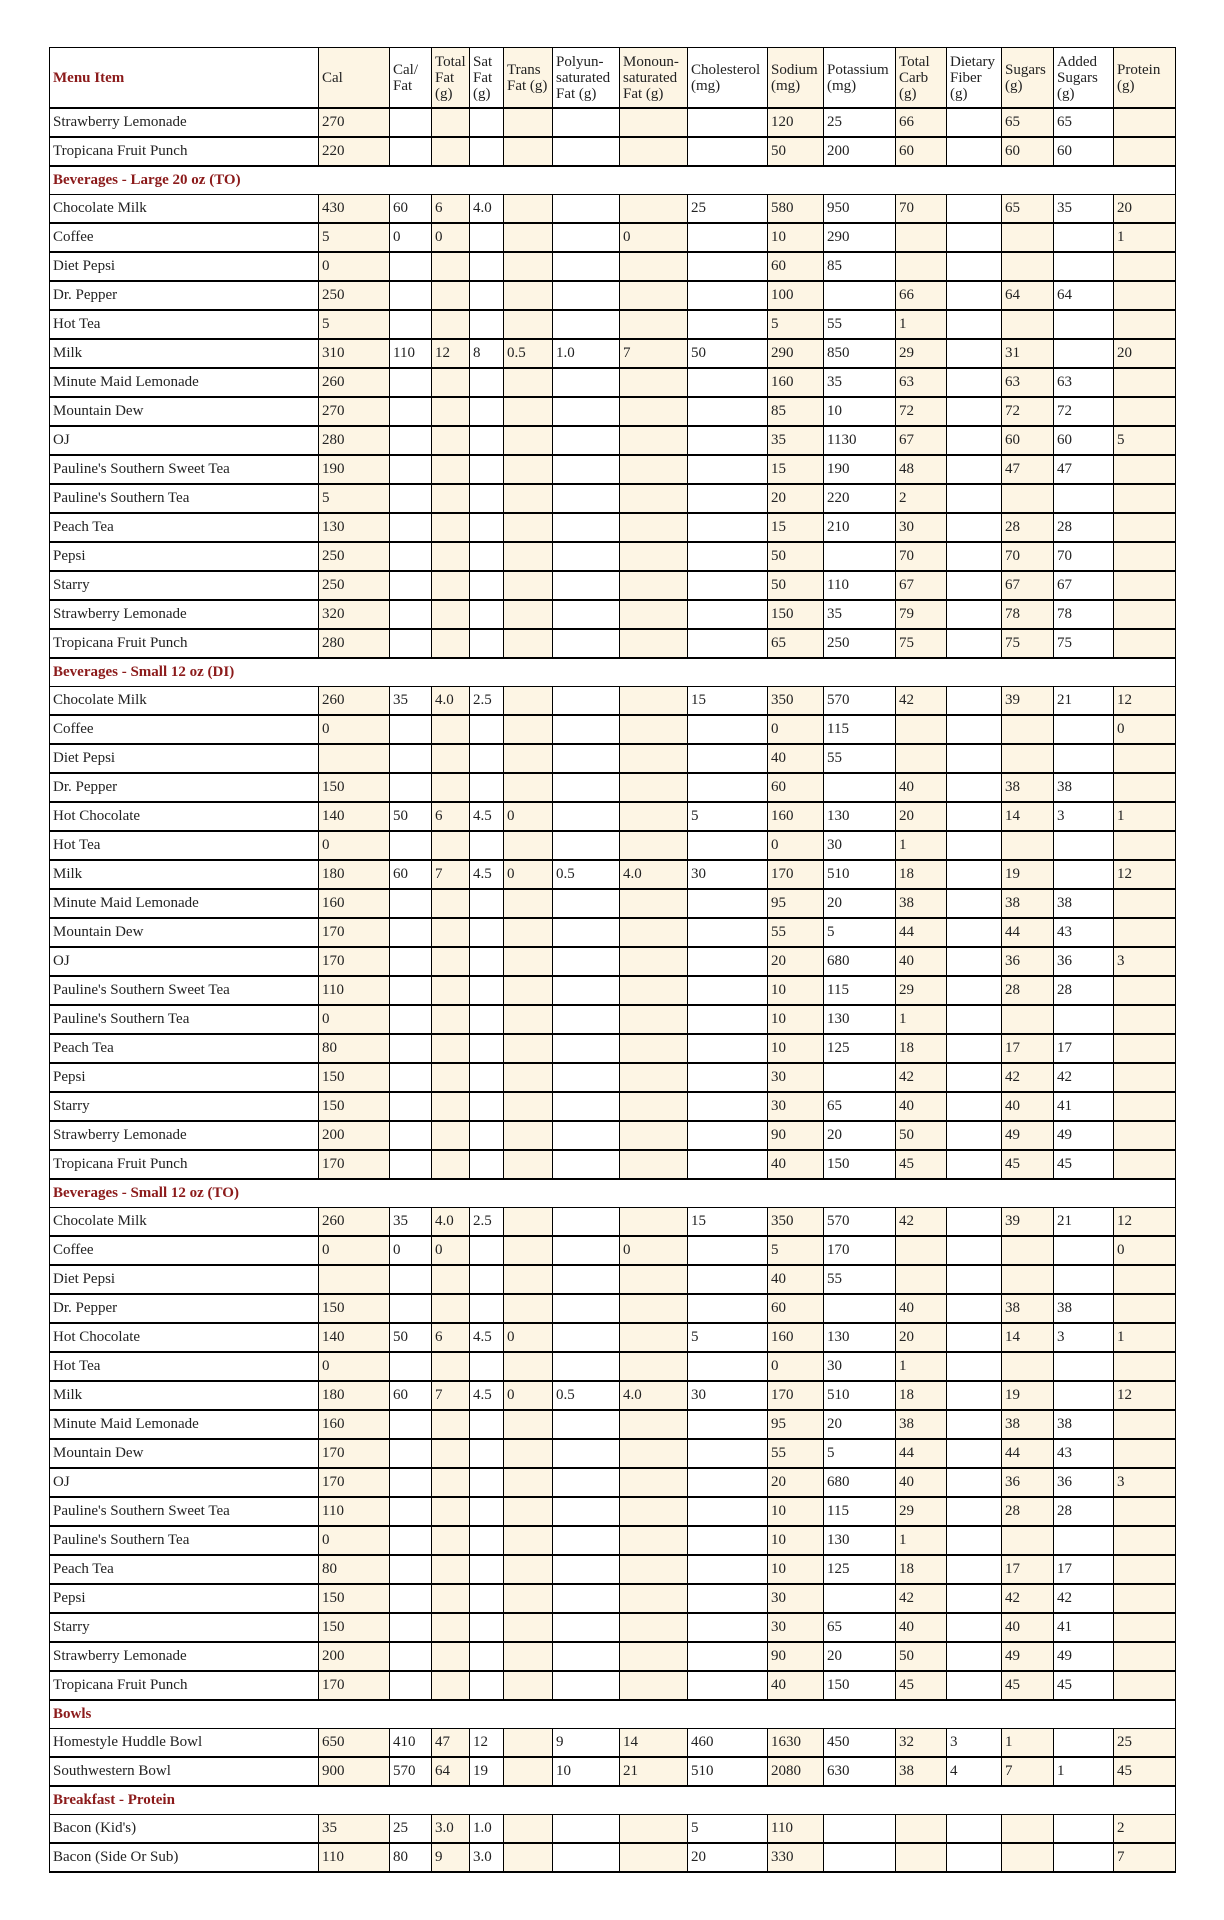 This screenshot has height=1920, width=1224. I want to click on cell: 42, so click(921, 1598).